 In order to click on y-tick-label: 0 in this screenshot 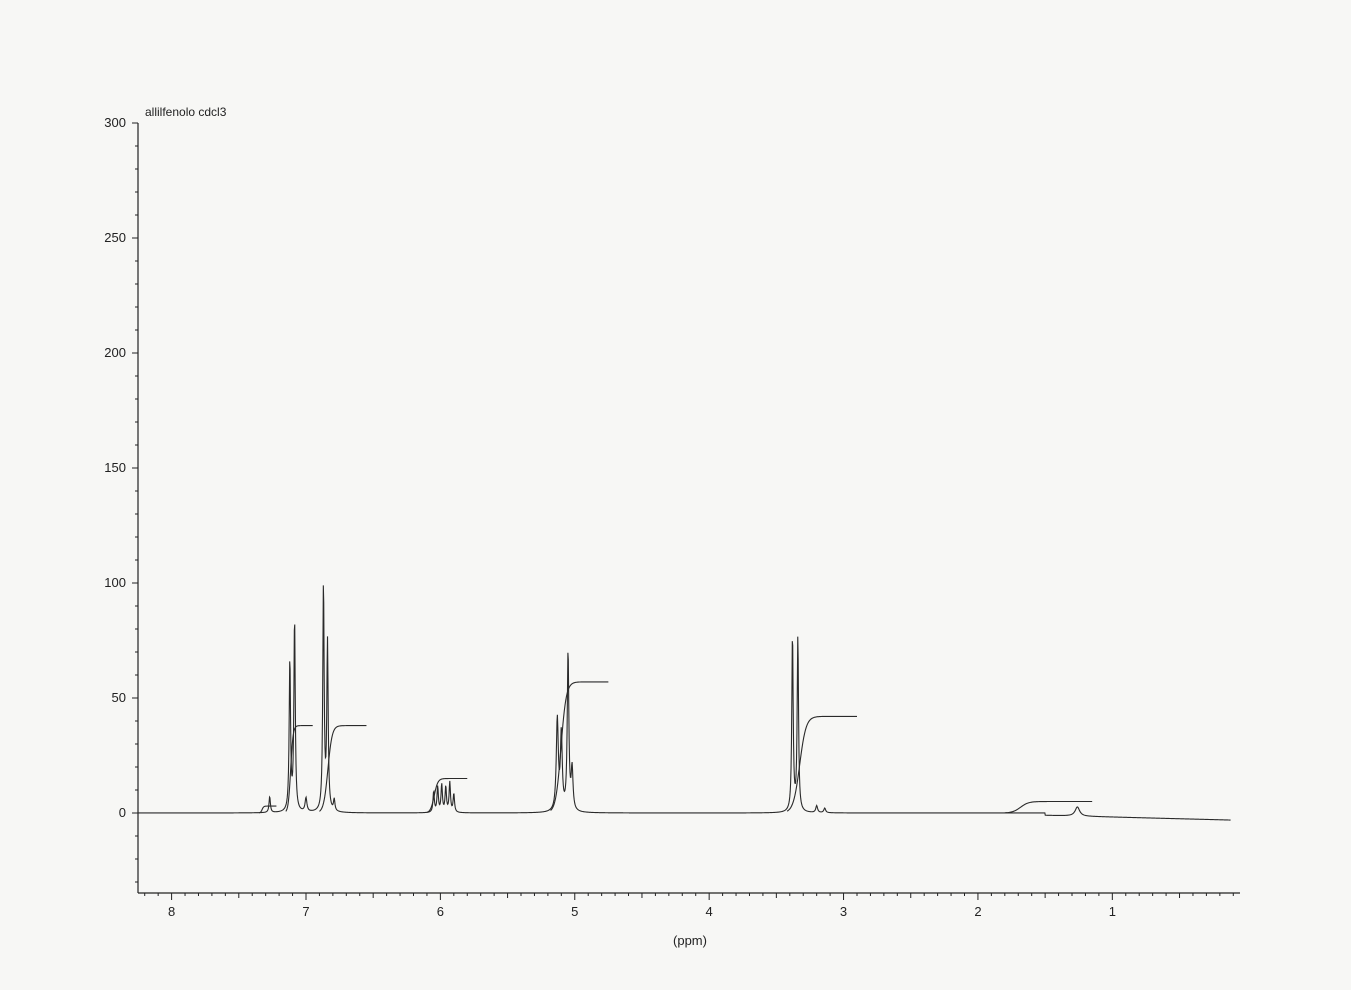, I will do `click(122, 812)`.